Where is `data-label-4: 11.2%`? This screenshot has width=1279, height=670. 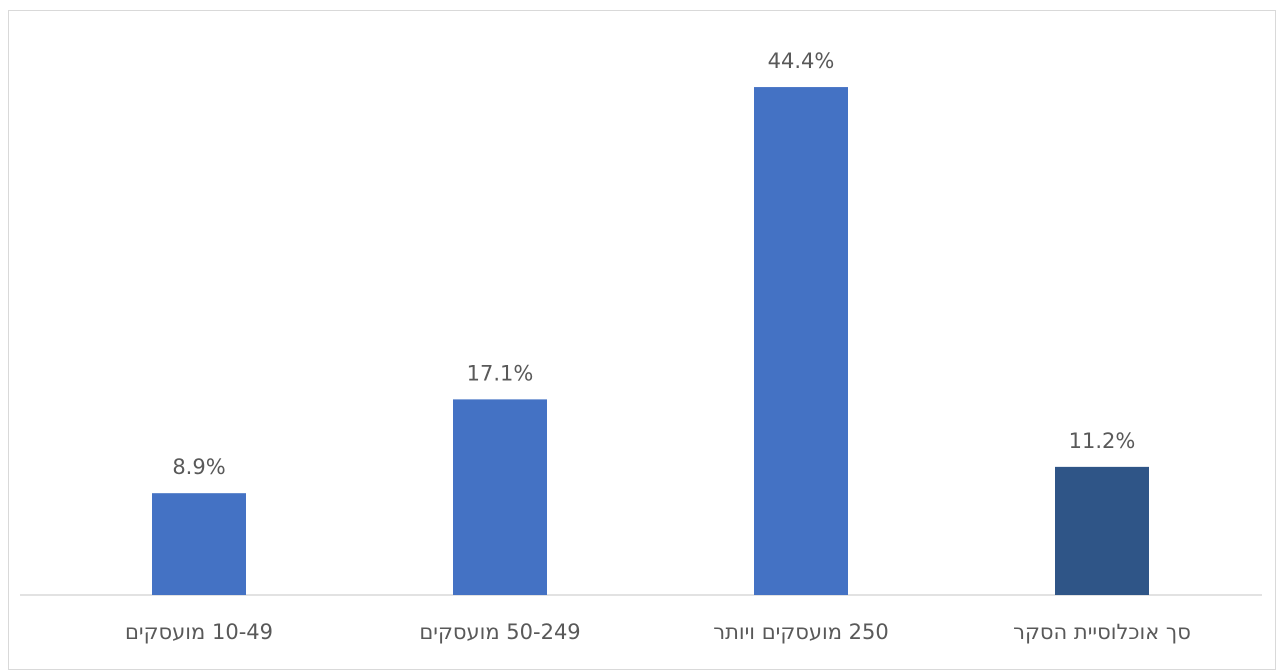
data-label-4: 11.2% is located at coordinates (1102, 441).